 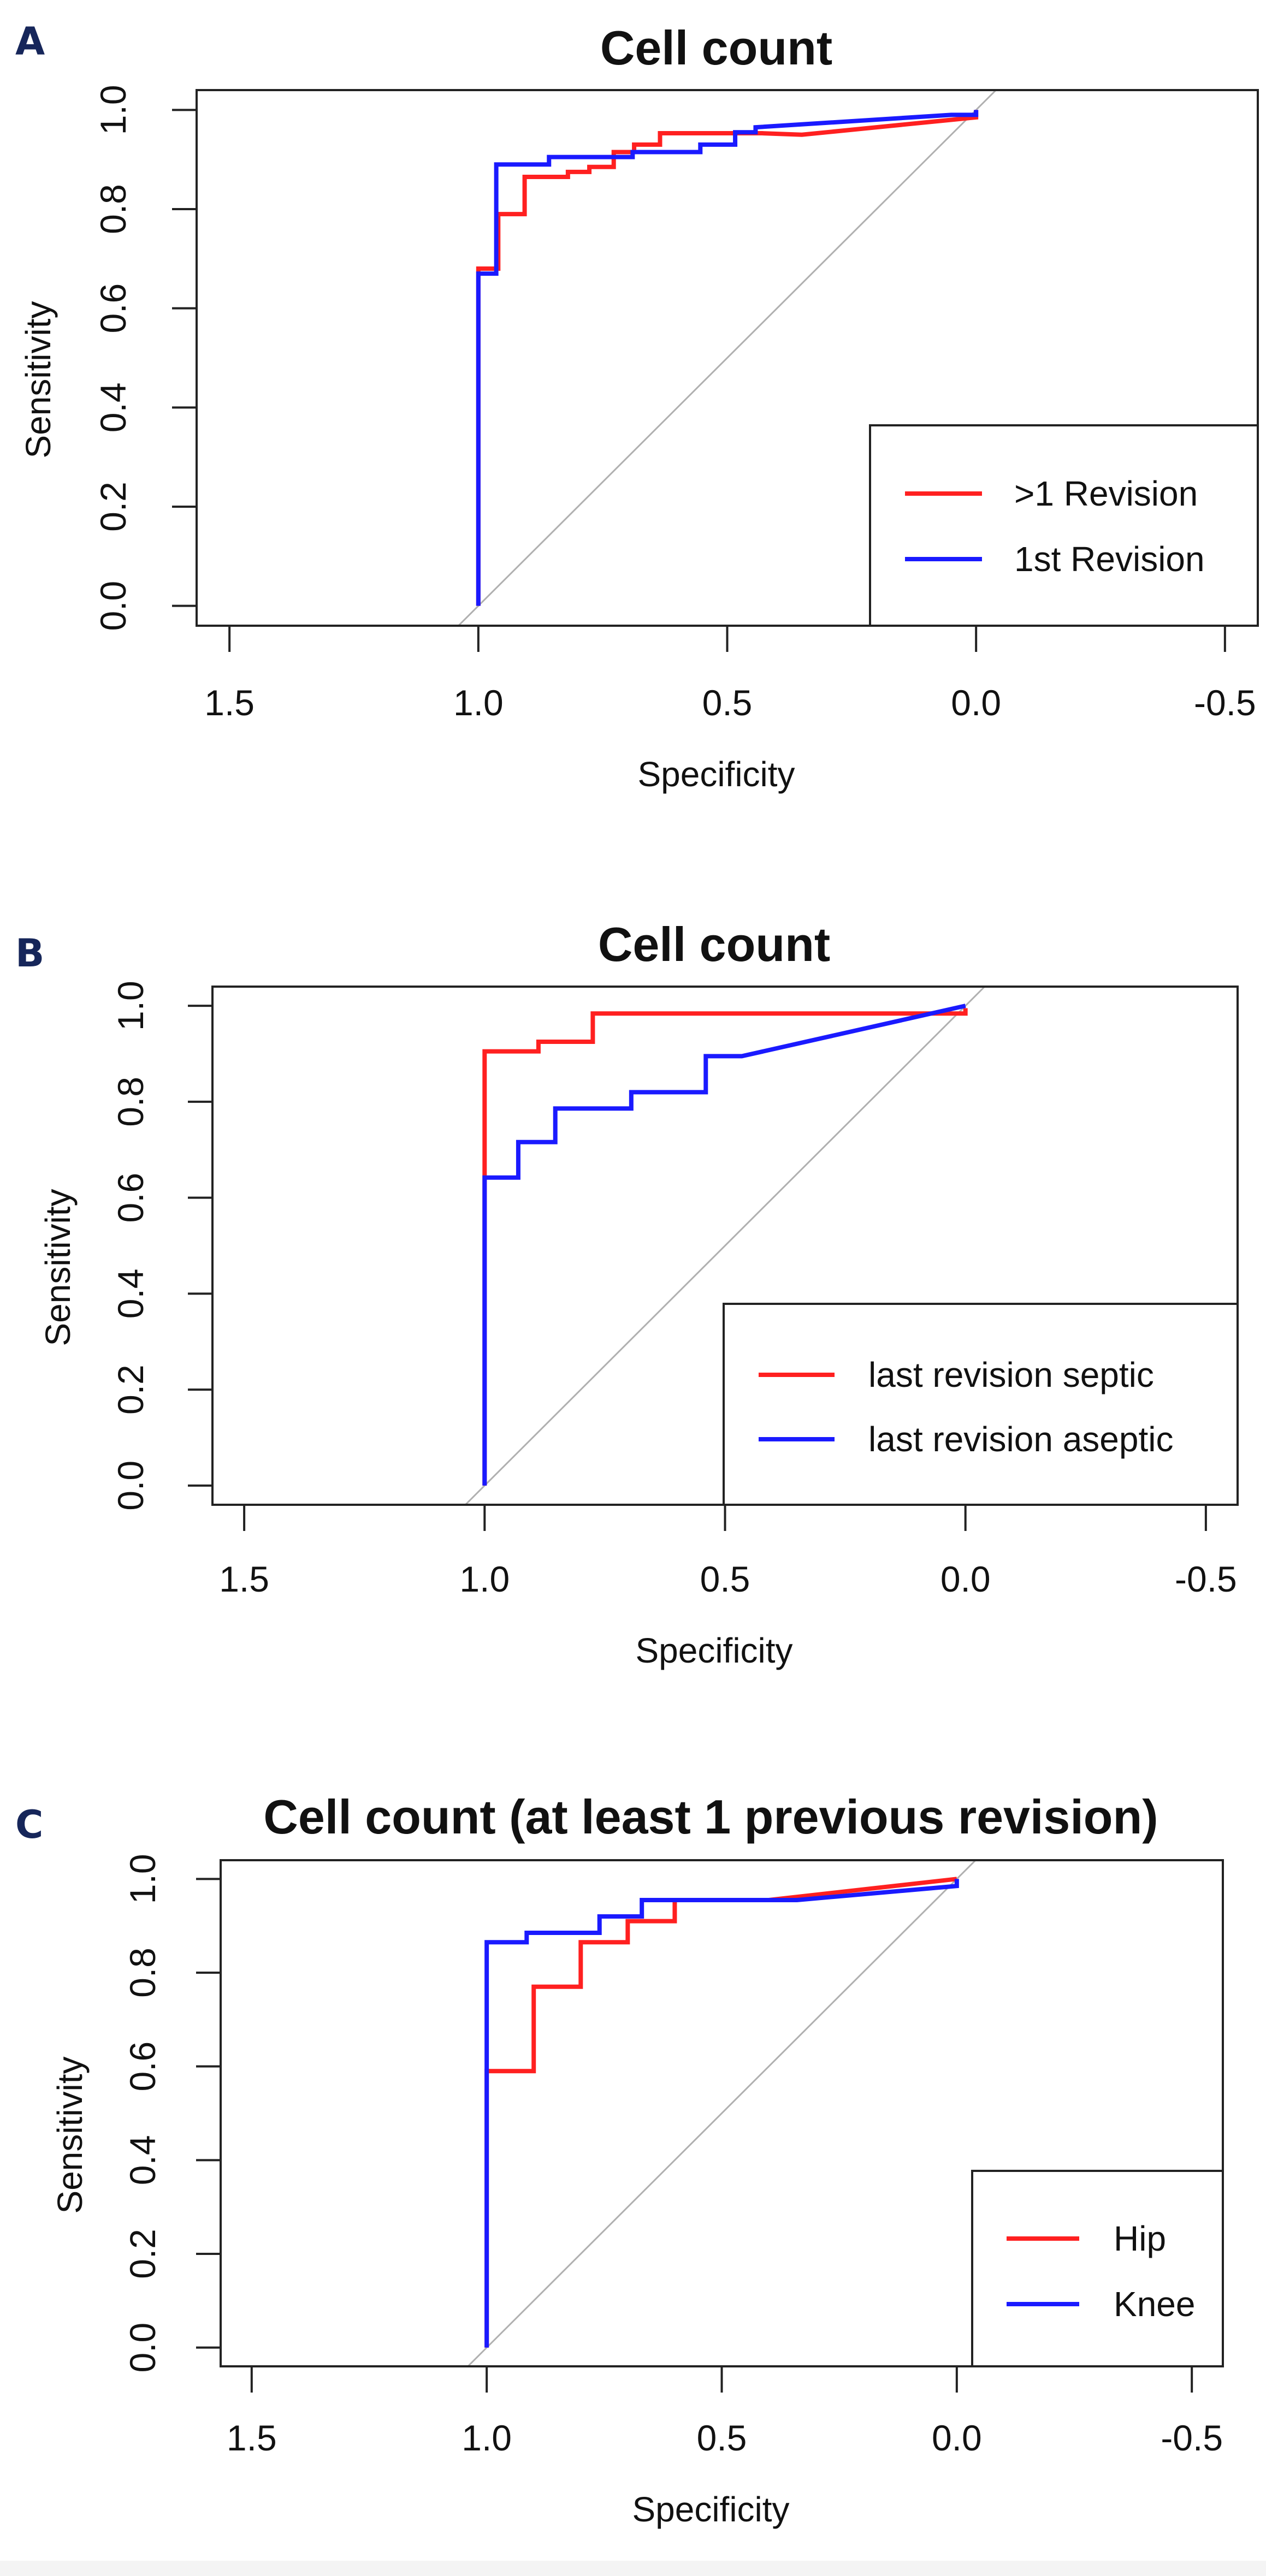 What do you see at coordinates (30, 41) in the screenshot?
I see `panel-label: A` at bounding box center [30, 41].